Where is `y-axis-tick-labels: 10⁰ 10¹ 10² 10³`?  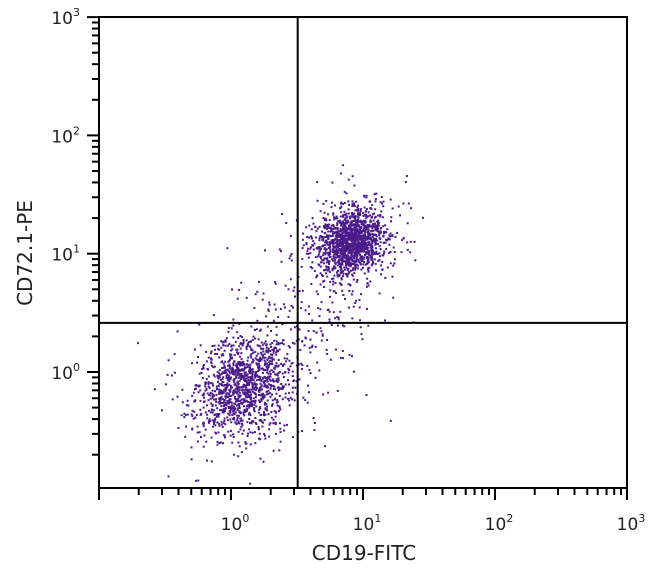 y-axis-tick-labels: 10⁰ 10¹ 10² 10³ is located at coordinates (65, 195).